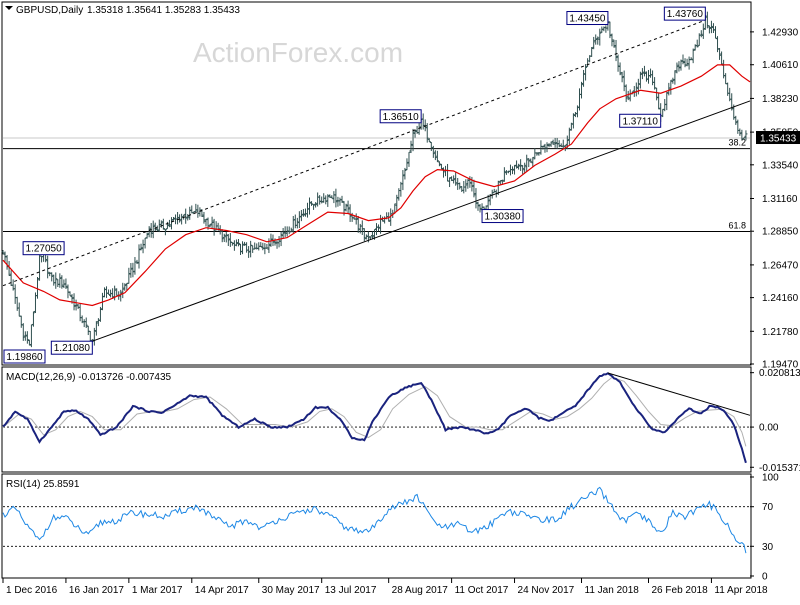 Image resolution: width=800 pixels, height=605 pixels. I want to click on price-y-tick-label: 1.40610, so click(780, 65).